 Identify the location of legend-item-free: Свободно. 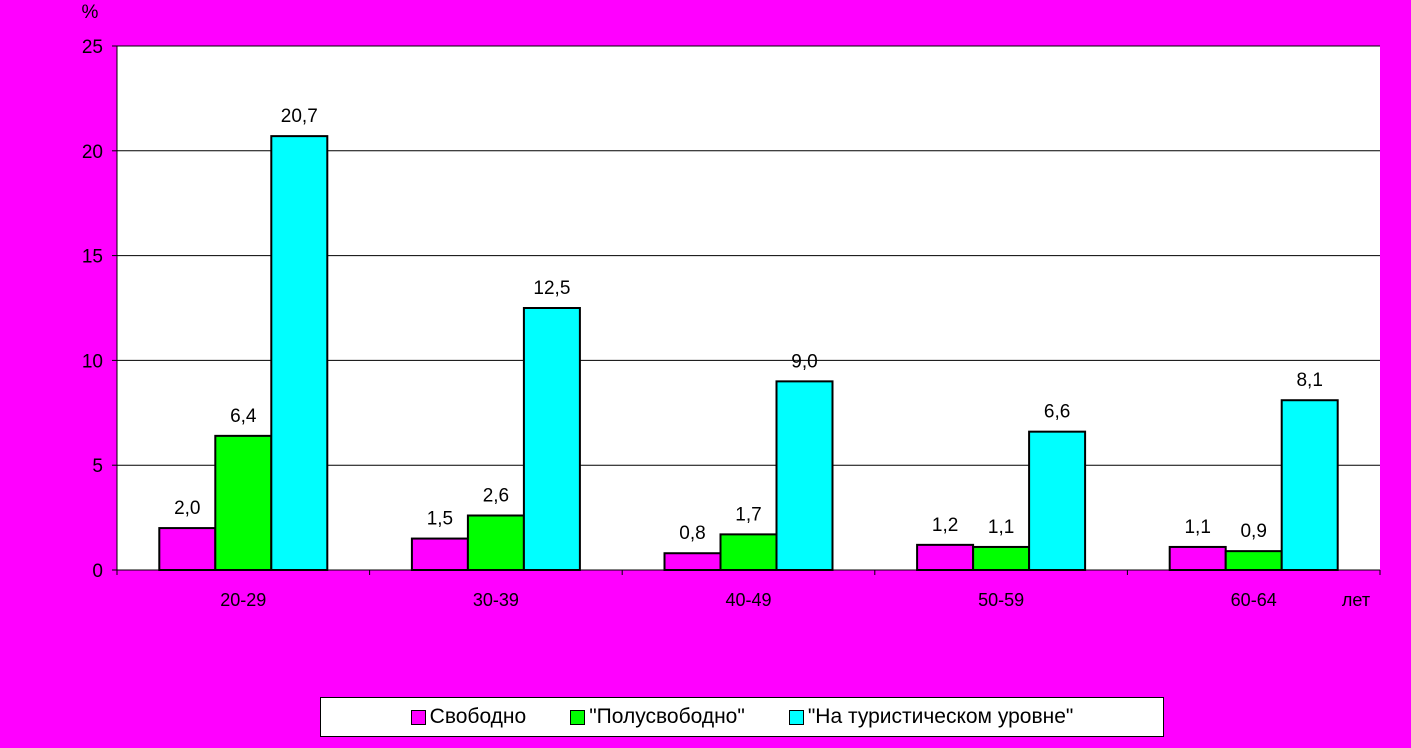
(468, 717).